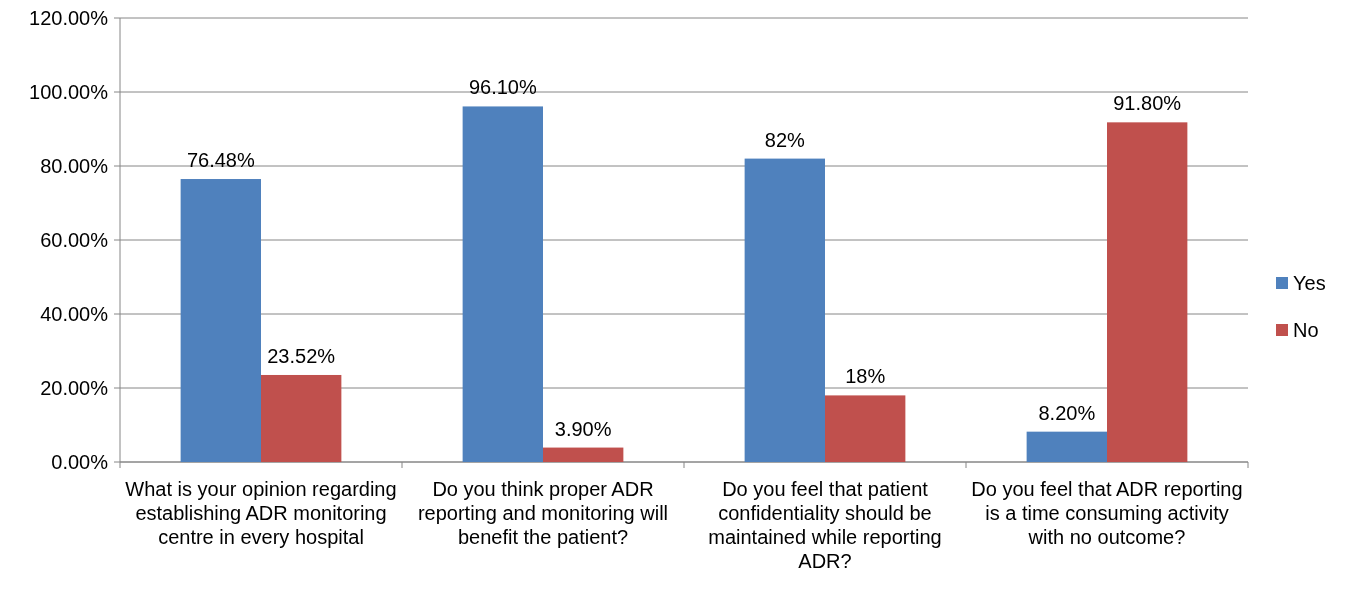 This screenshot has width=1367, height=610. I want to click on y-tick-label: 60.00%, so click(74, 240).